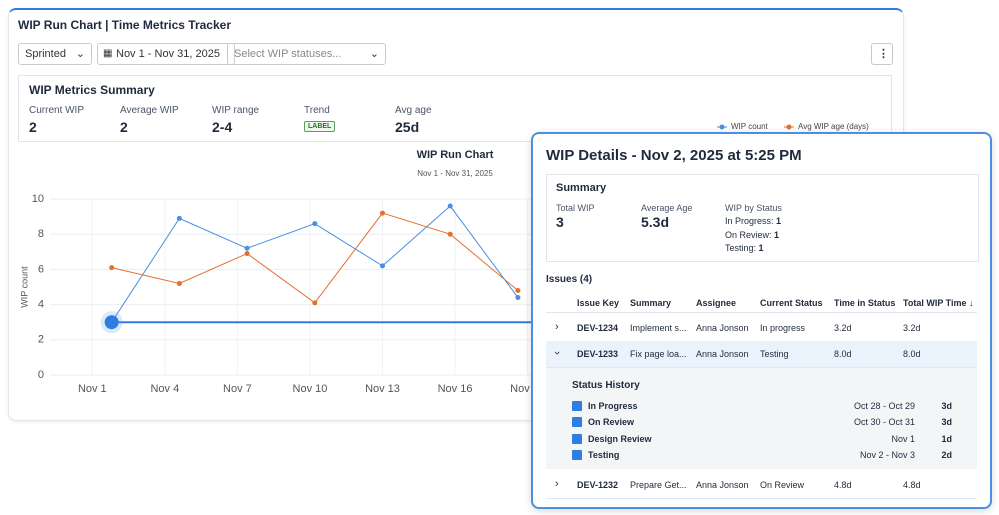 The width and height of the screenshot is (999, 515). I want to click on summary-box, so click(455, 108).